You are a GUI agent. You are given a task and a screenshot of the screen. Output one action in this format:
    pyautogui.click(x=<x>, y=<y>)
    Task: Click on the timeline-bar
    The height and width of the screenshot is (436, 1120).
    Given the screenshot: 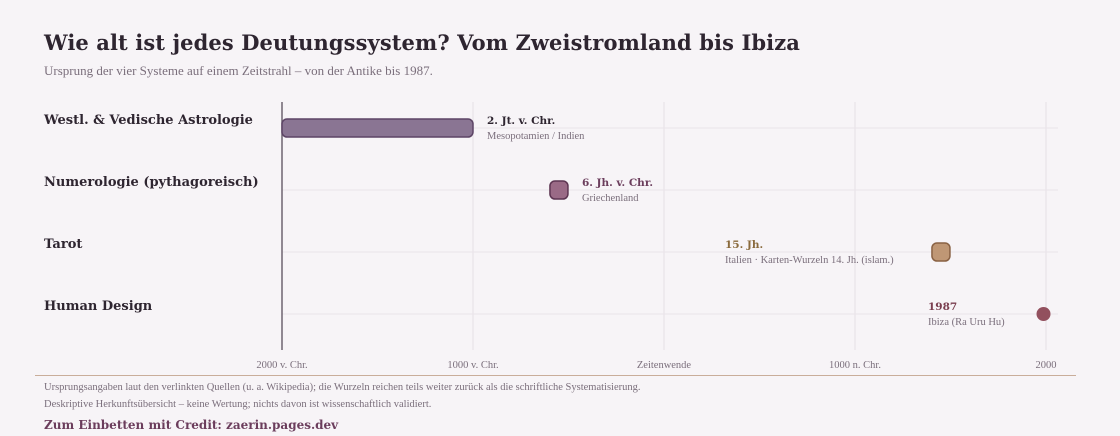 What is the action you would take?
    pyautogui.click(x=377, y=128)
    